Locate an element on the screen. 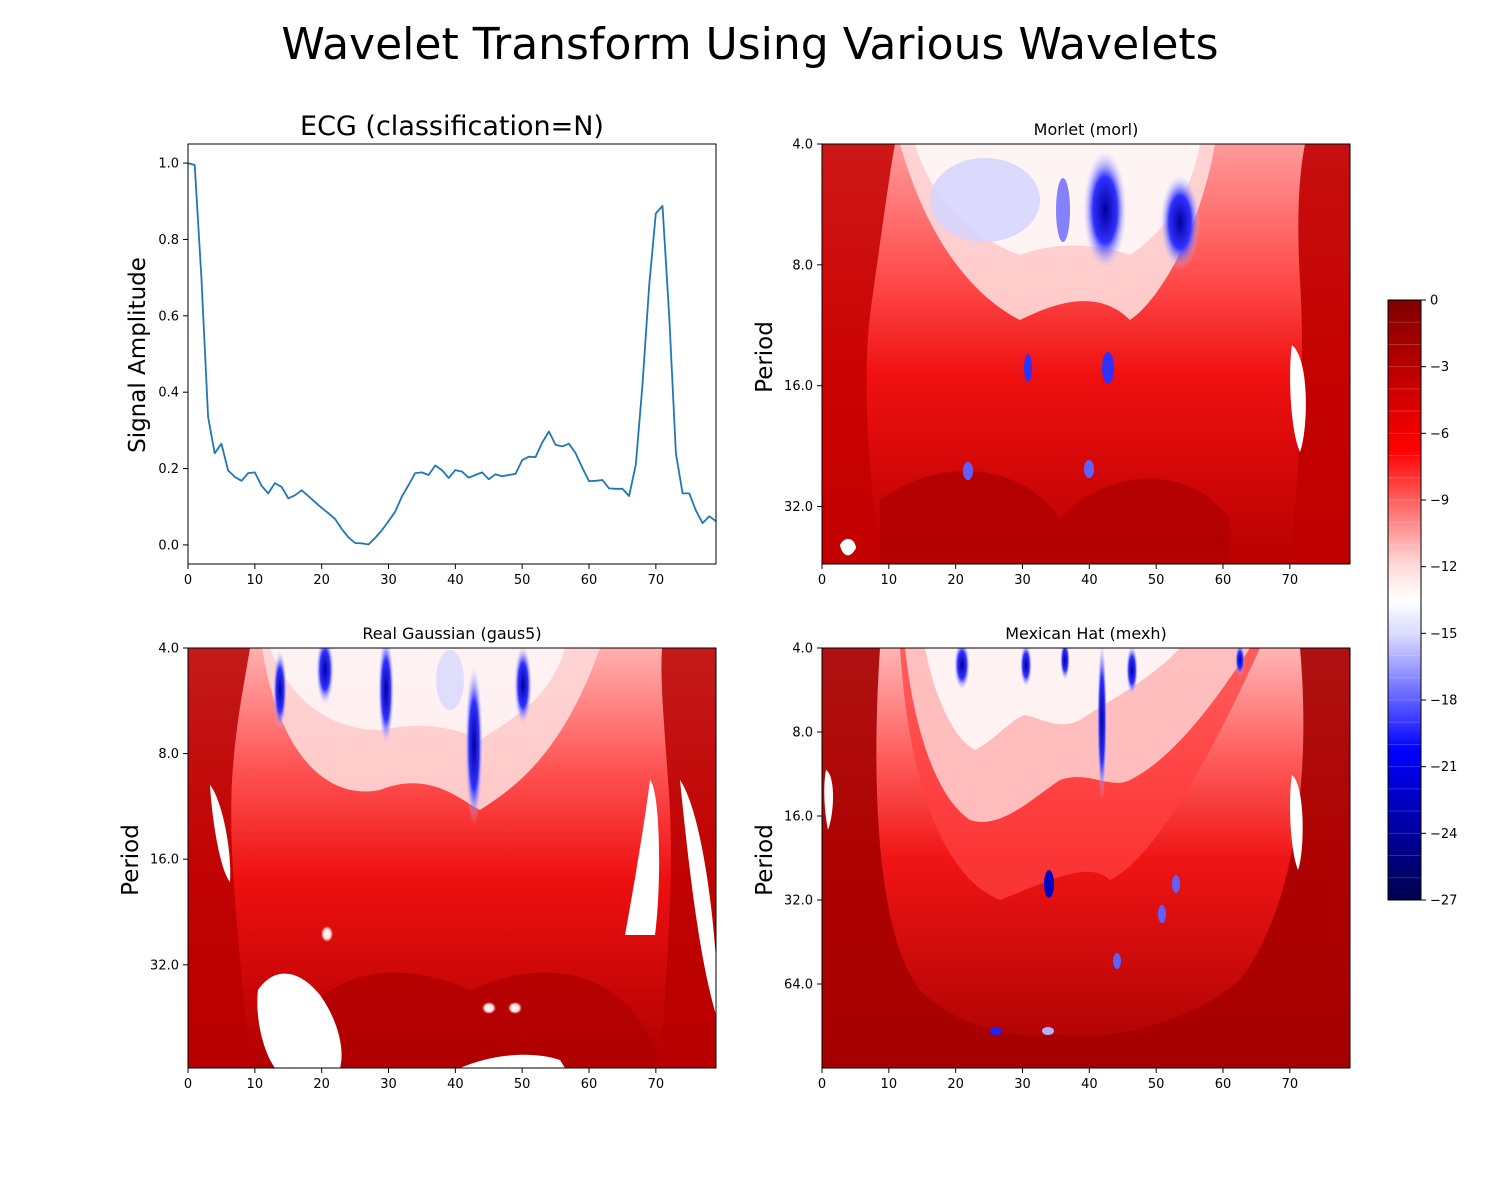 The image size is (1500, 1200). morlet-xtick-label: 70 is located at coordinates (1290, 580).